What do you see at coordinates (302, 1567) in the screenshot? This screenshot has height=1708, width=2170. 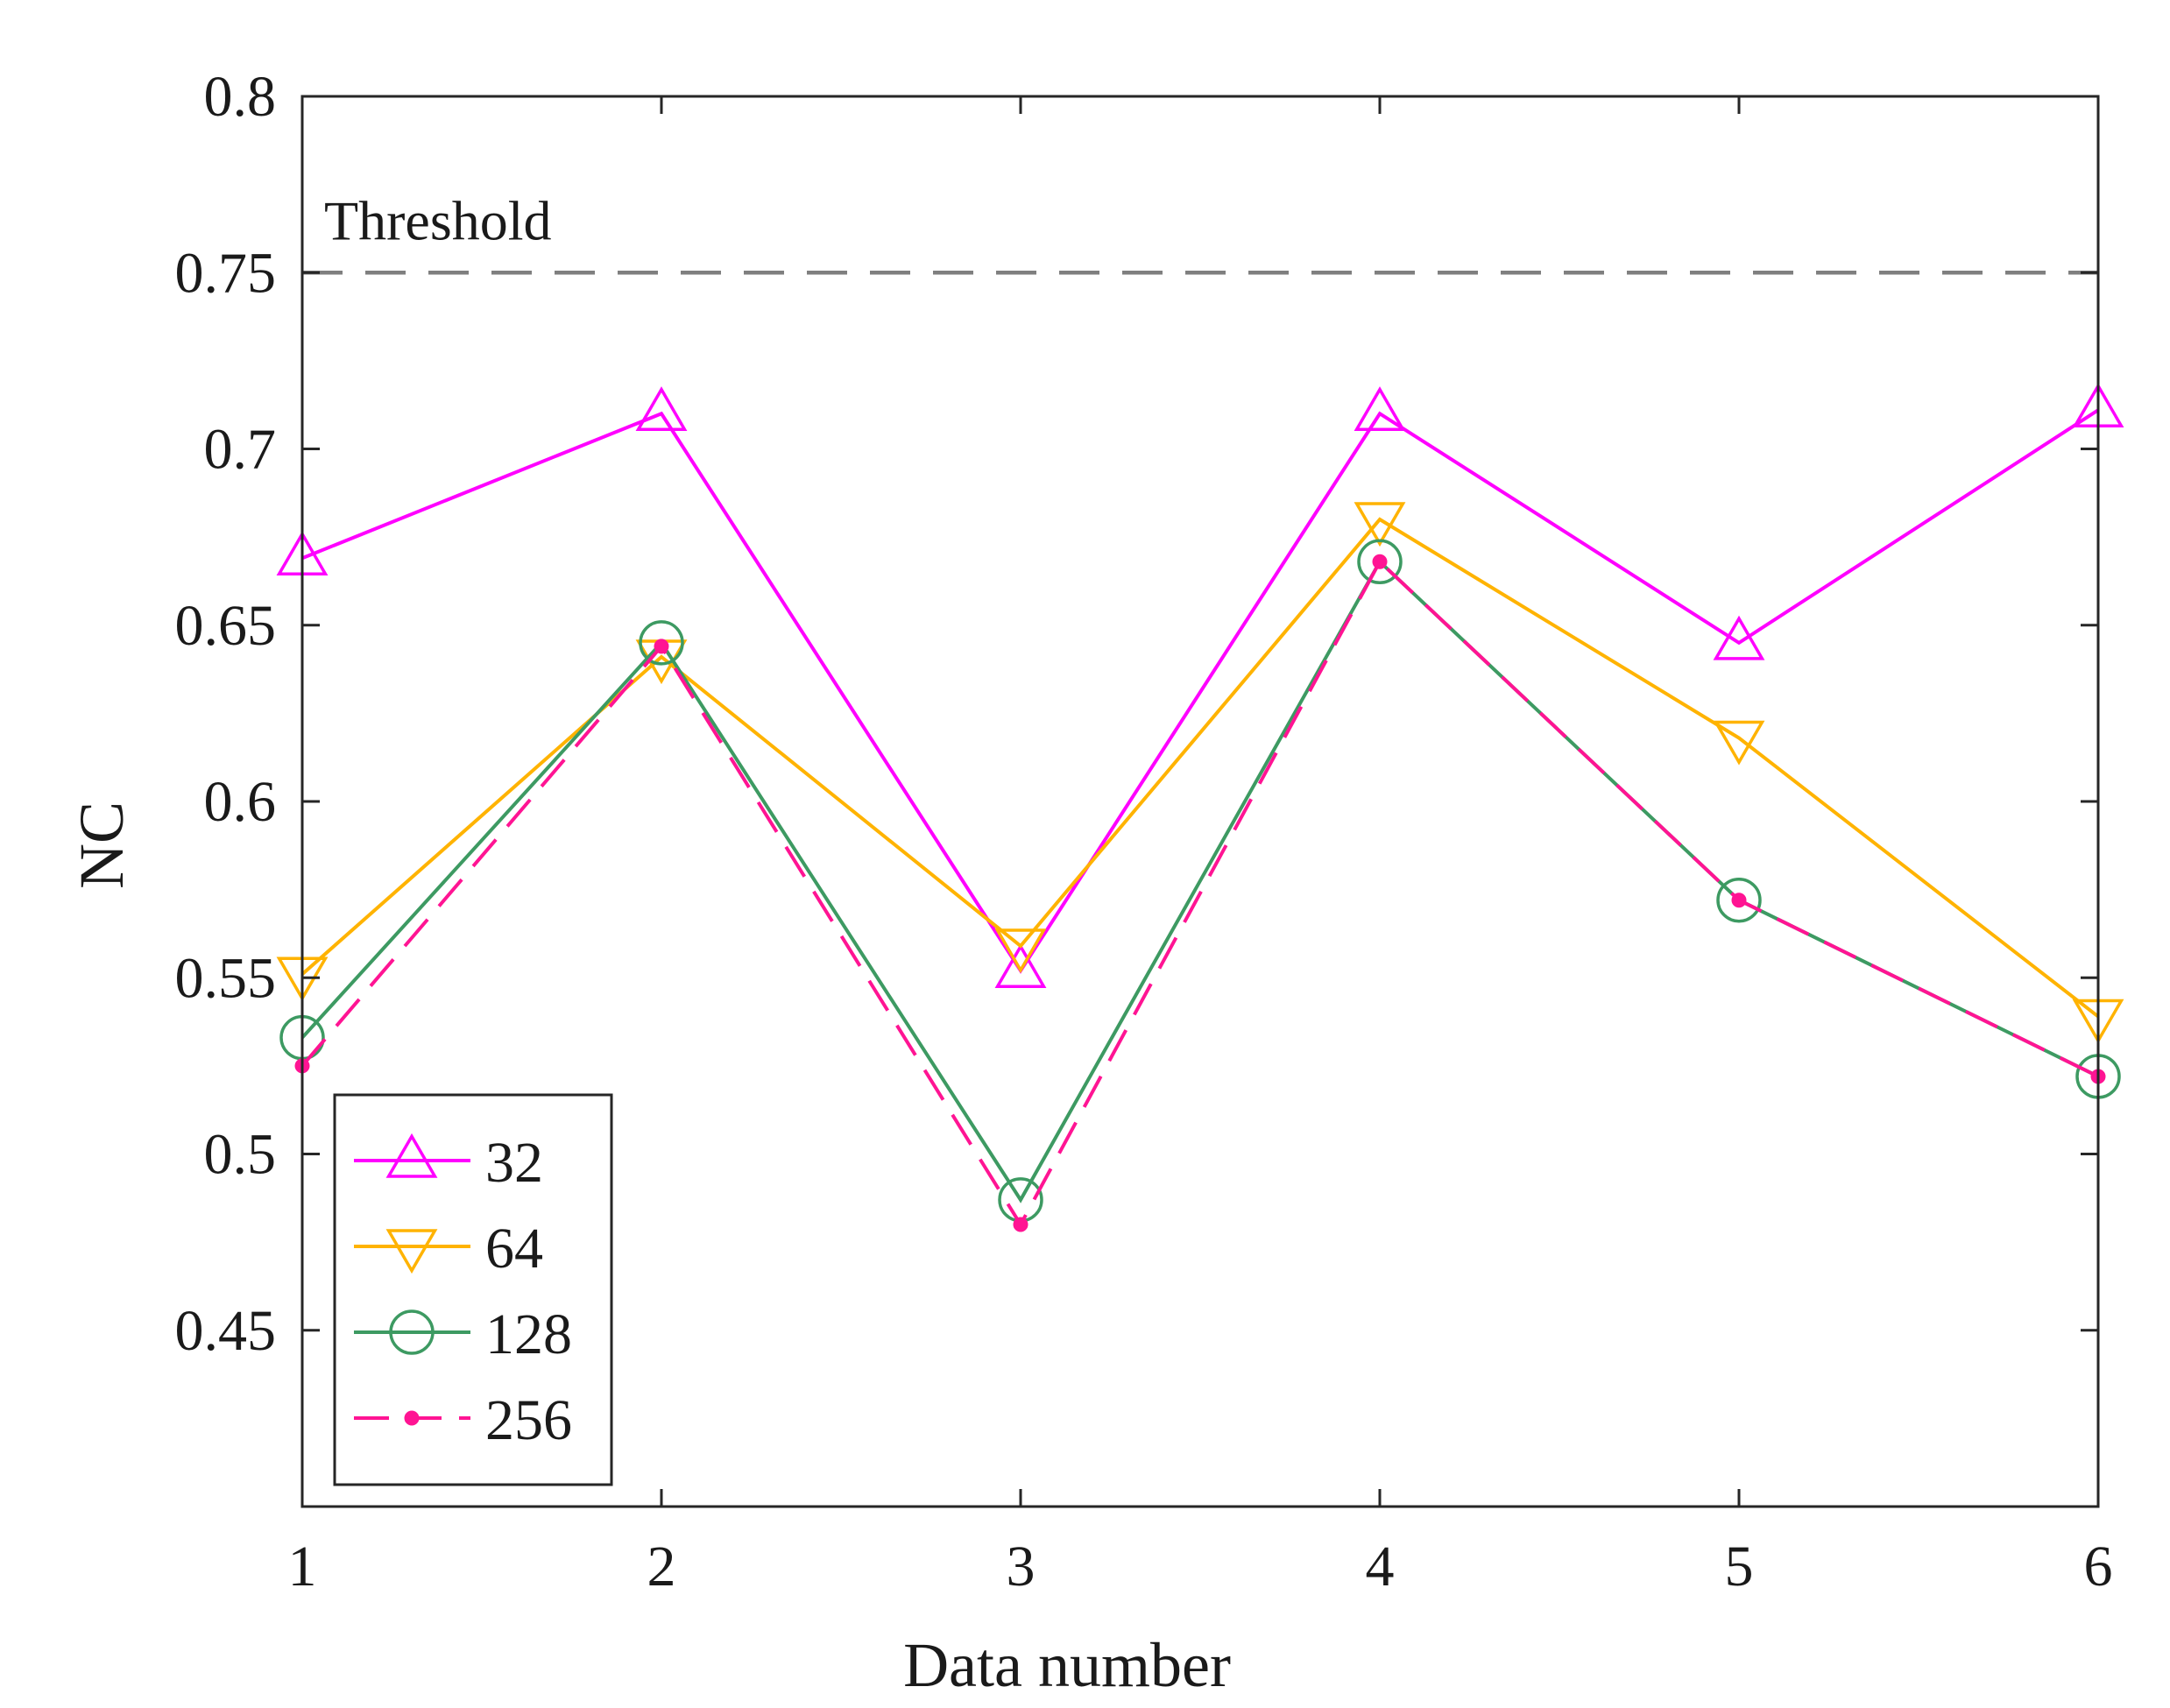 I see `x-tick-label: 1` at bounding box center [302, 1567].